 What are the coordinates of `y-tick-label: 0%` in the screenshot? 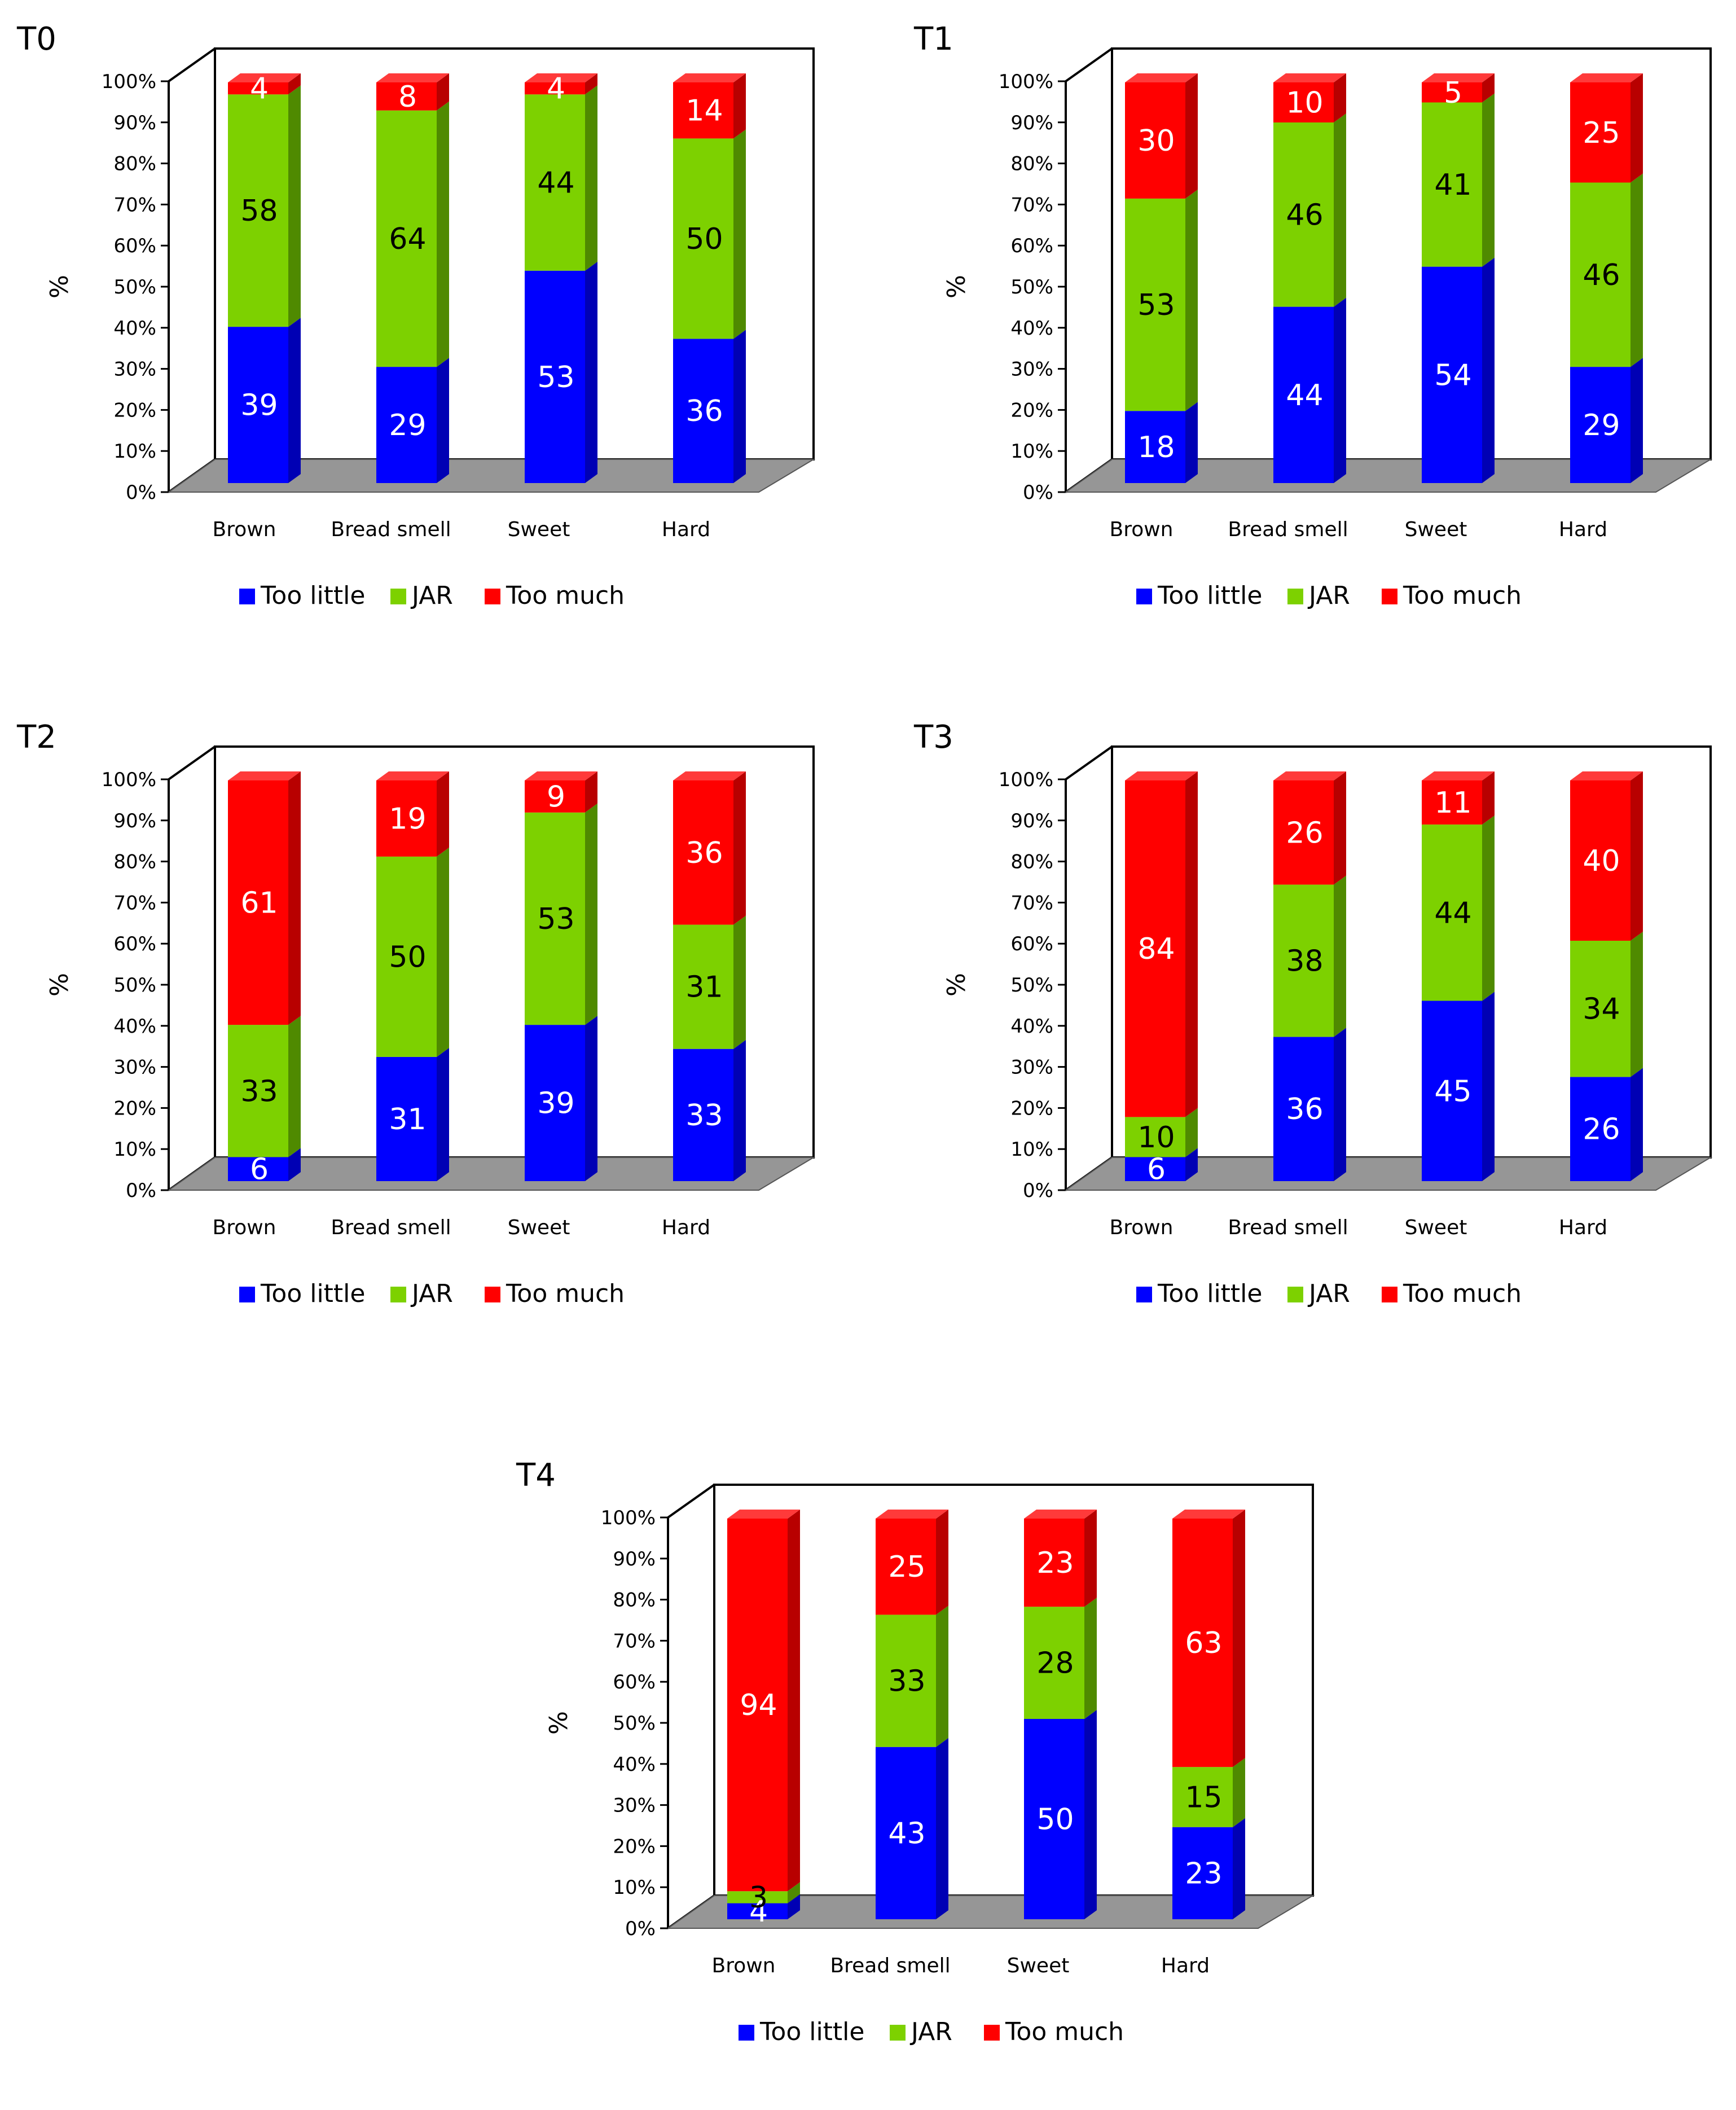 It's located at (1038, 493).